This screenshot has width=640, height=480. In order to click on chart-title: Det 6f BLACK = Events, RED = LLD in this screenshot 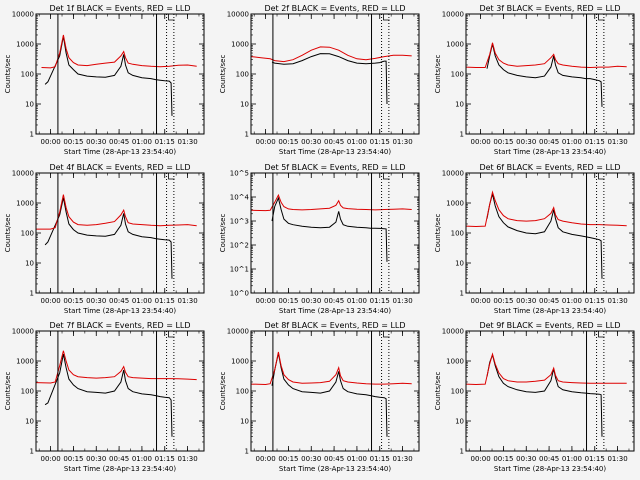, I will do `click(549, 167)`.